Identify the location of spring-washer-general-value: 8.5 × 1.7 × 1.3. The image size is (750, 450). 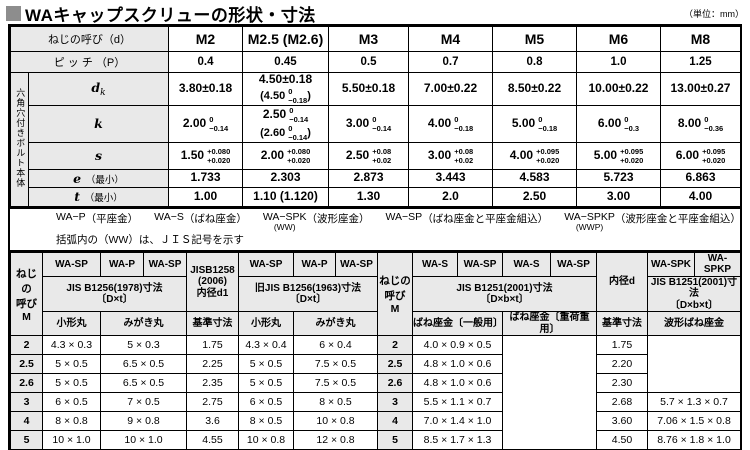
(457, 440).